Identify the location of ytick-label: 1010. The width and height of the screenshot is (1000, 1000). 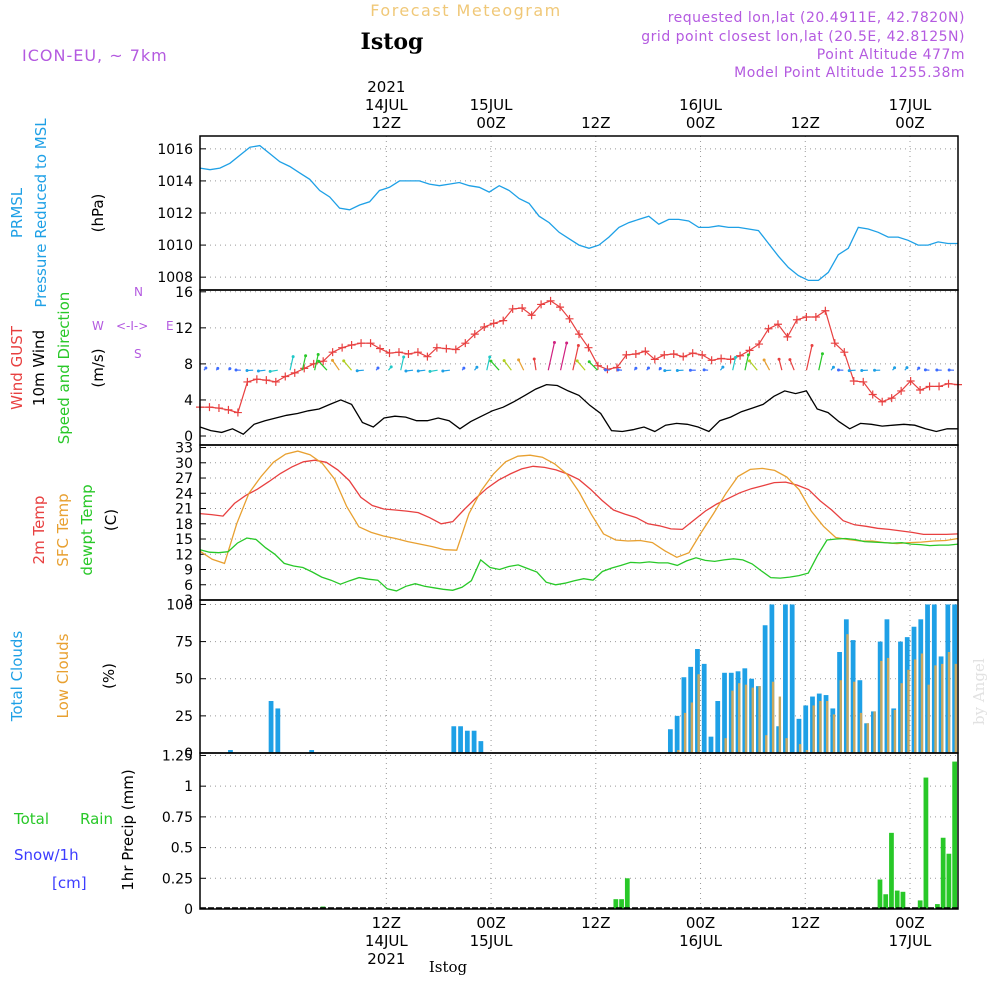
(175, 246).